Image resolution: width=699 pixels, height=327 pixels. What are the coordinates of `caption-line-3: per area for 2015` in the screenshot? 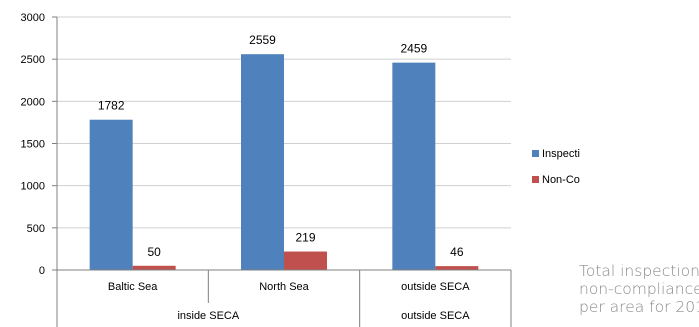 It's located at (639, 307).